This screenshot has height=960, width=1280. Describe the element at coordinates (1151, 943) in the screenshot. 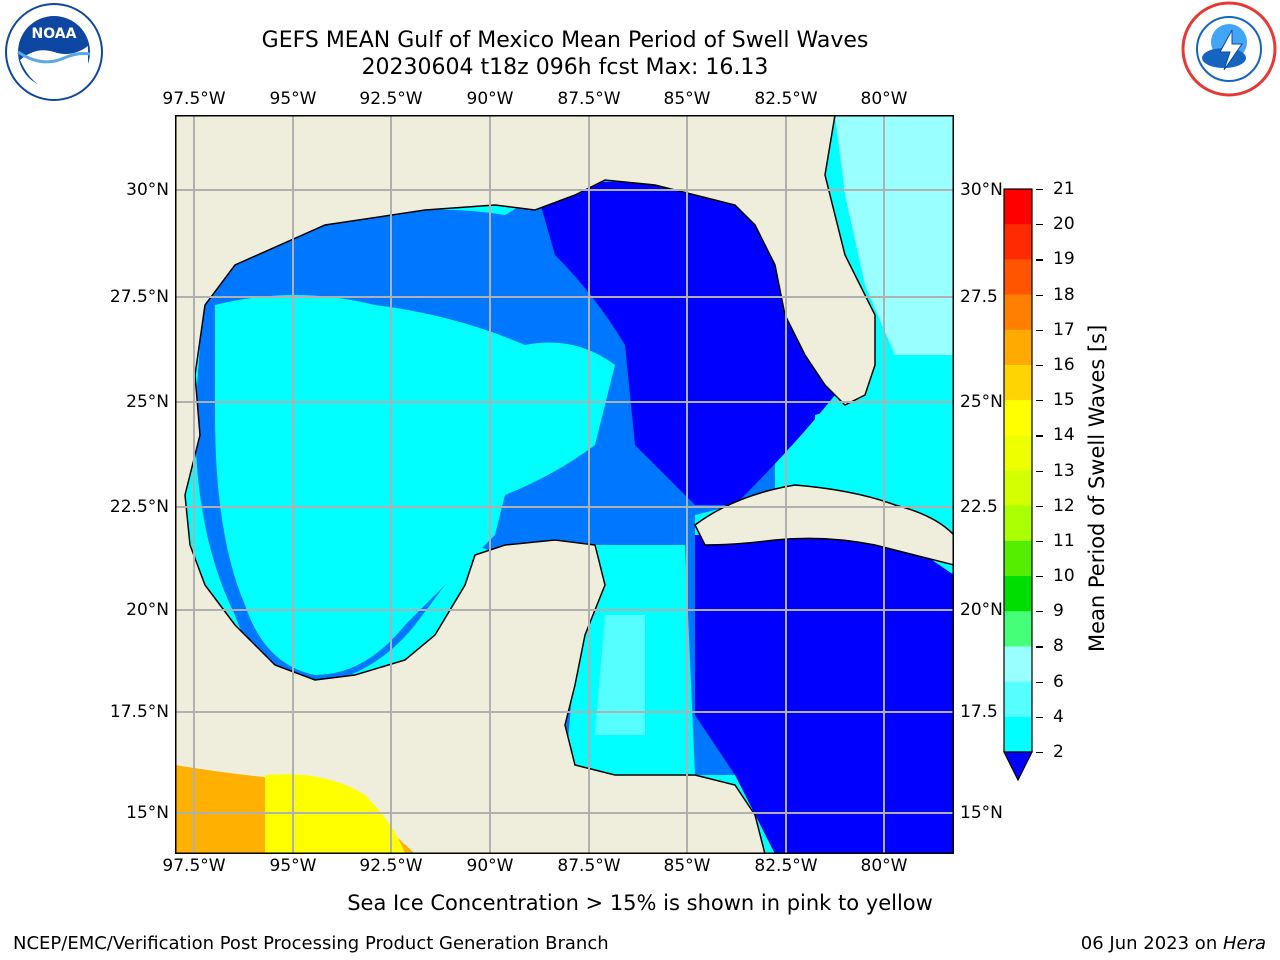

I see `run-date-text: 06 Jun 2023 on` at that location.